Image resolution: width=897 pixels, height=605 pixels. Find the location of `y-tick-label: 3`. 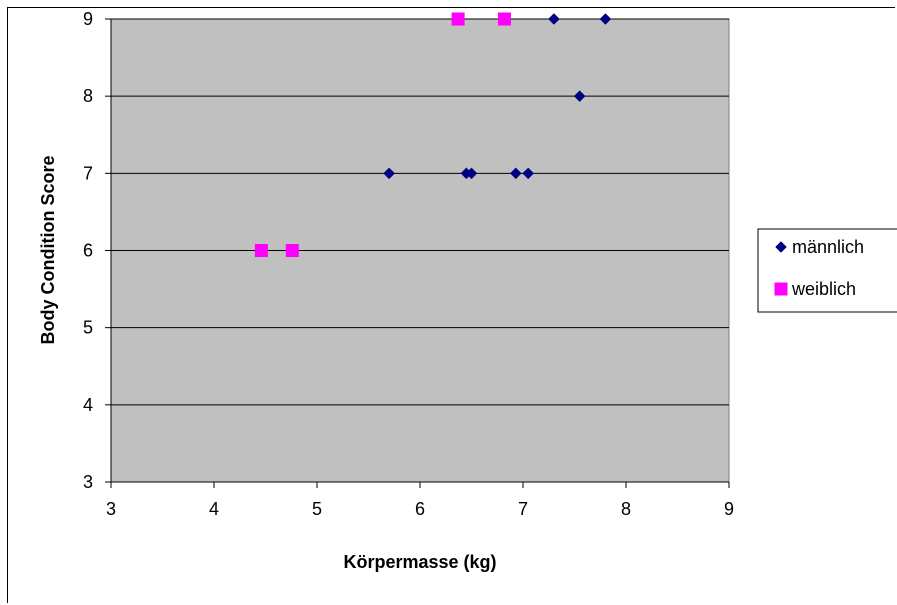

y-tick-label: 3 is located at coordinates (88, 482).